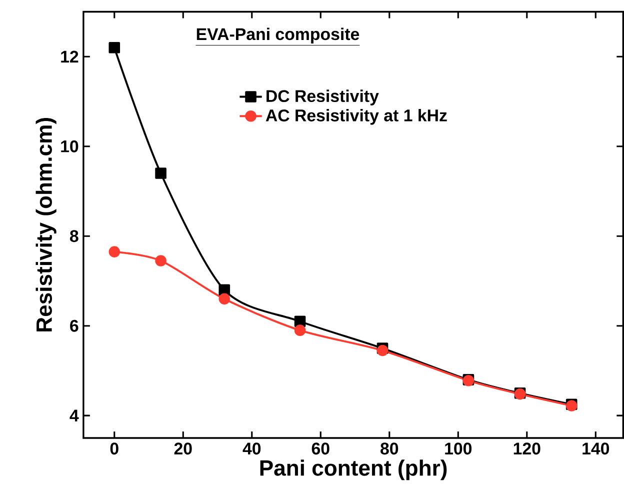 This screenshot has width=624, height=502. Describe the element at coordinates (251, 448) in the screenshot. I see `x-tick-label: 40` at that location.